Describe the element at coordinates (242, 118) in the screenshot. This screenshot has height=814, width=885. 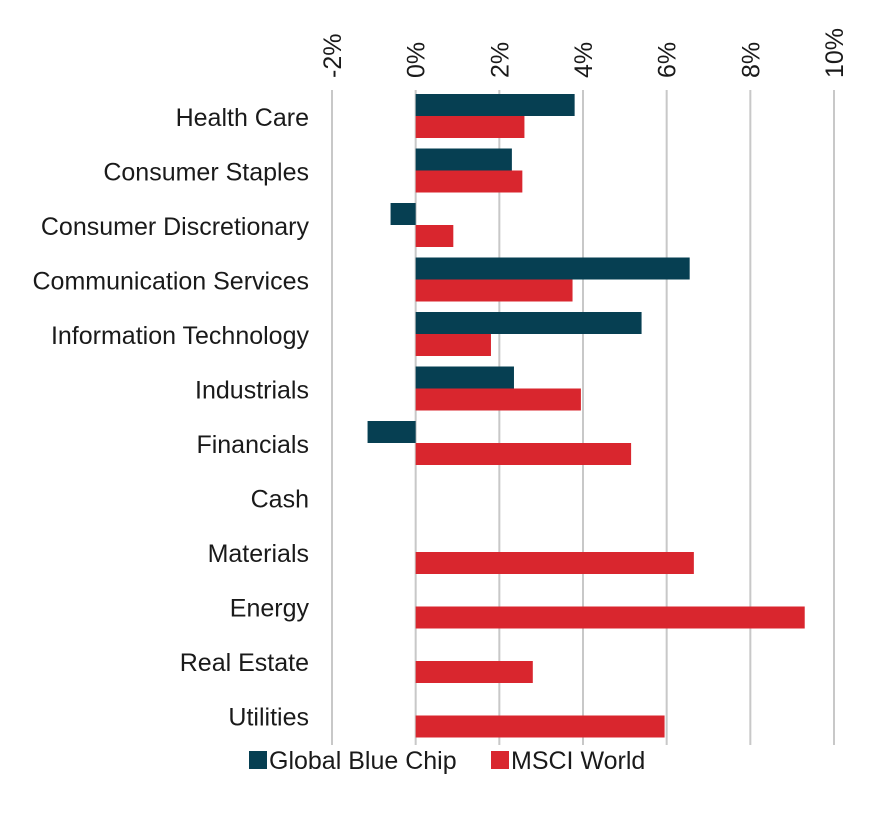
I see `category-label: Health Care` at that location.